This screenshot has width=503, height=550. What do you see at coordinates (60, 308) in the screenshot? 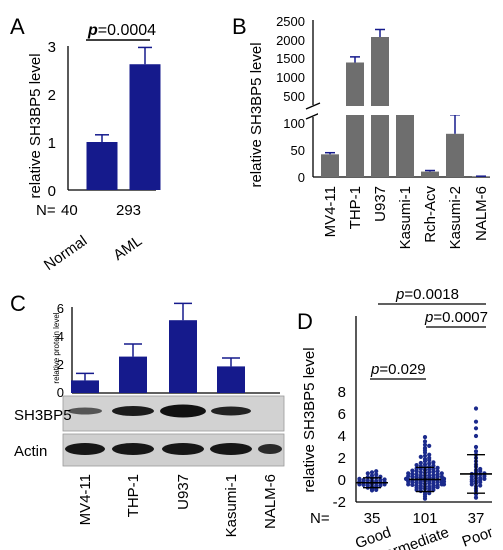
I see `panel-c-ytick: 6` at bounding box center [60, 308].